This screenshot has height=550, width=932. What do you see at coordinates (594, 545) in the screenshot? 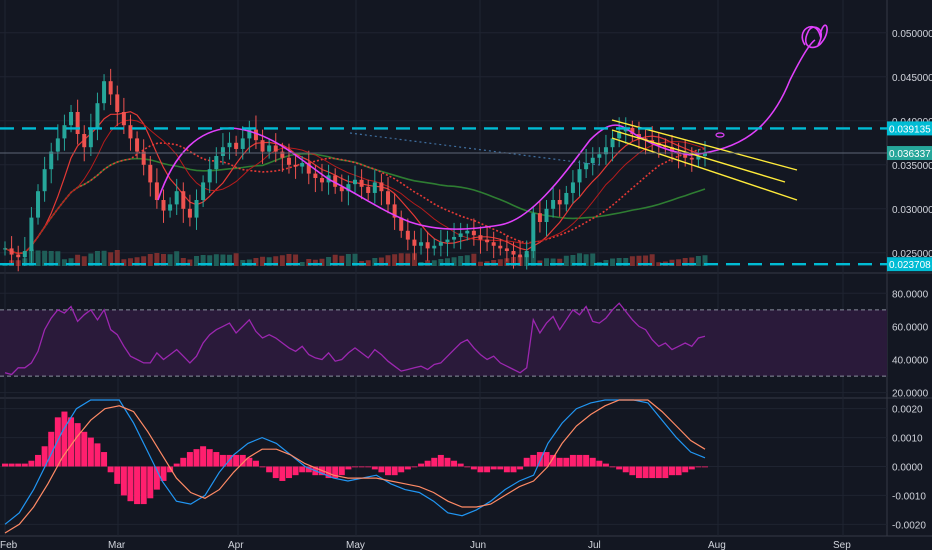
I see `month-tick-label: Jul` at bounding box center [594, 545].